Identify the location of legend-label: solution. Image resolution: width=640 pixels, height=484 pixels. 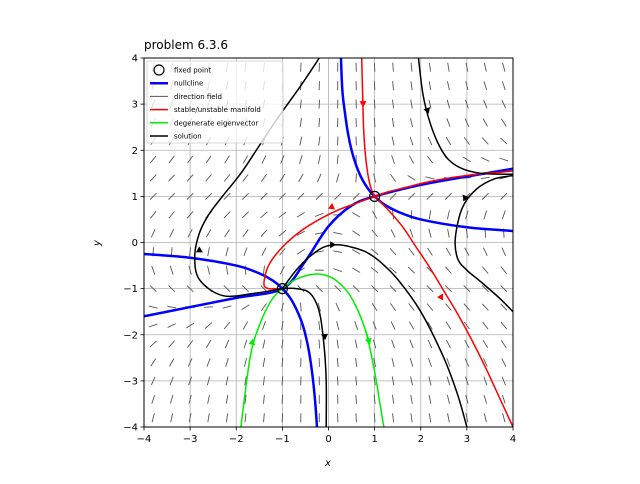
(188, 137).